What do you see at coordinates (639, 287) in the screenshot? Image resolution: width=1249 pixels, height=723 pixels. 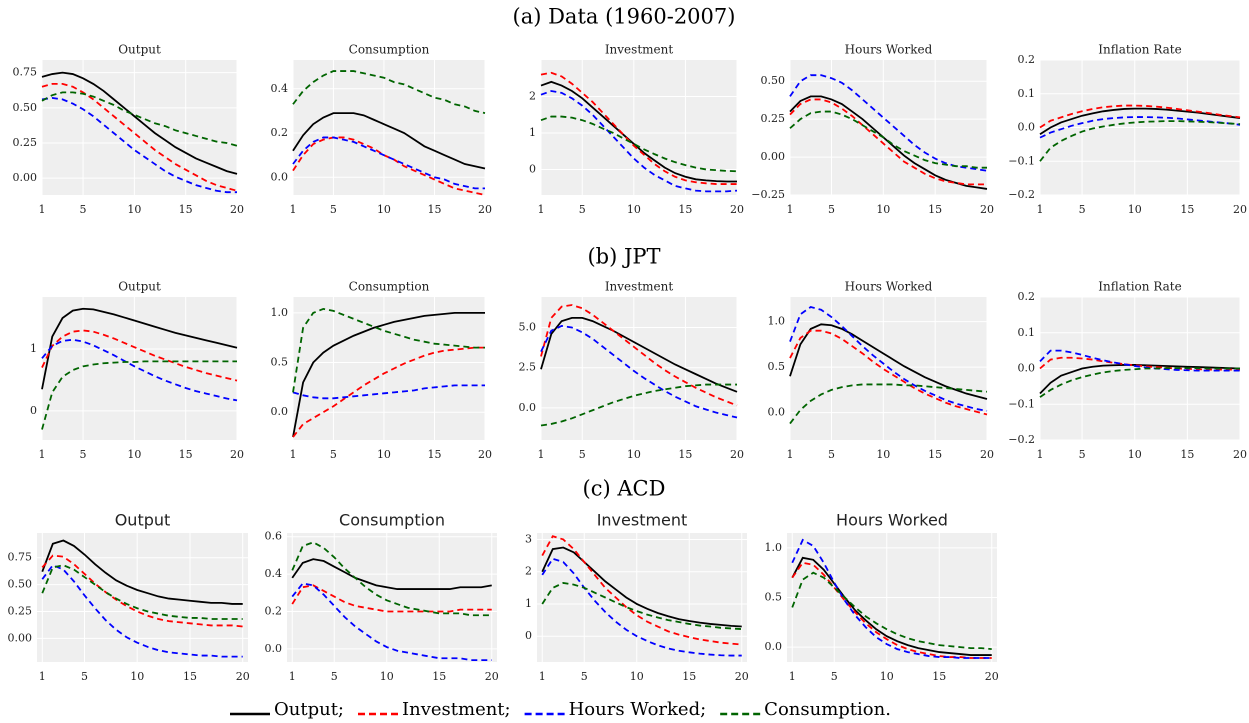 I see `panel-title: Investment` at bounding box center [639, 287].